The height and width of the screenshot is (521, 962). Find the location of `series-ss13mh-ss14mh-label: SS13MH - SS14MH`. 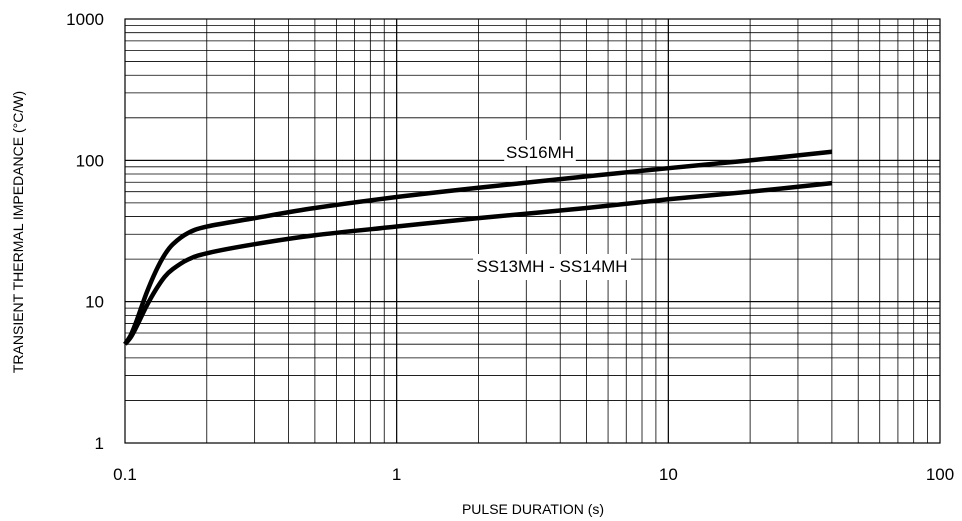

series-ss13mh-ss14mh-label: SS13MH - SS14MH is located at coordinates (551, 266).